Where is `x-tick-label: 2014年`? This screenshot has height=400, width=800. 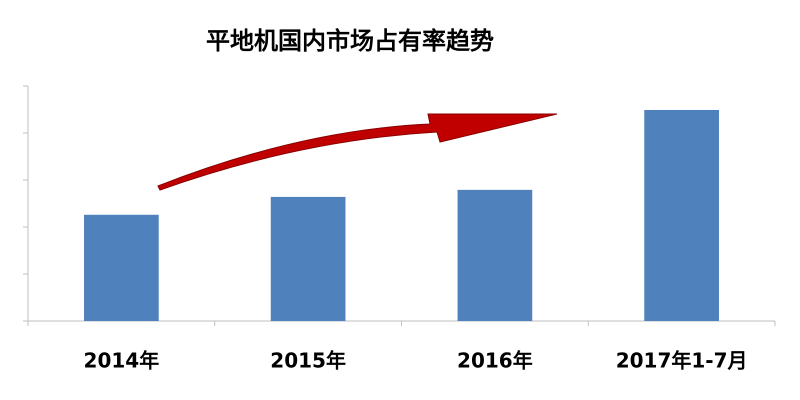 x-tick-label: 2014年 is located at coordinates (122, 361).